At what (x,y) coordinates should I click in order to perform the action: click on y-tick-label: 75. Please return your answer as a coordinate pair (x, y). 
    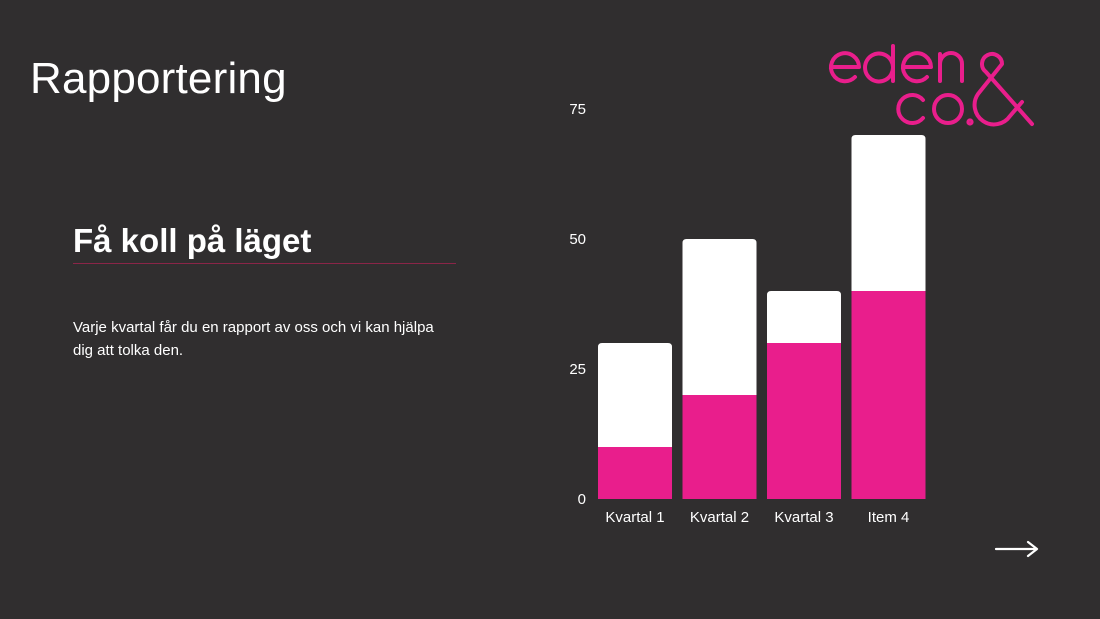
    Looking at the image, I should click on (577, 109).